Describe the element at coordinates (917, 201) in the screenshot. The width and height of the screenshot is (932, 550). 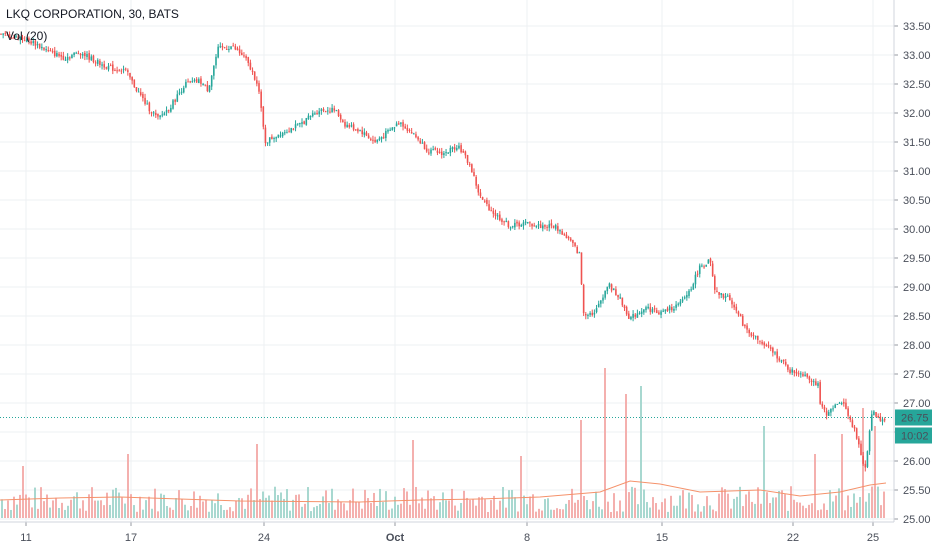
I see `y-tick-label: 30.50` at that location.